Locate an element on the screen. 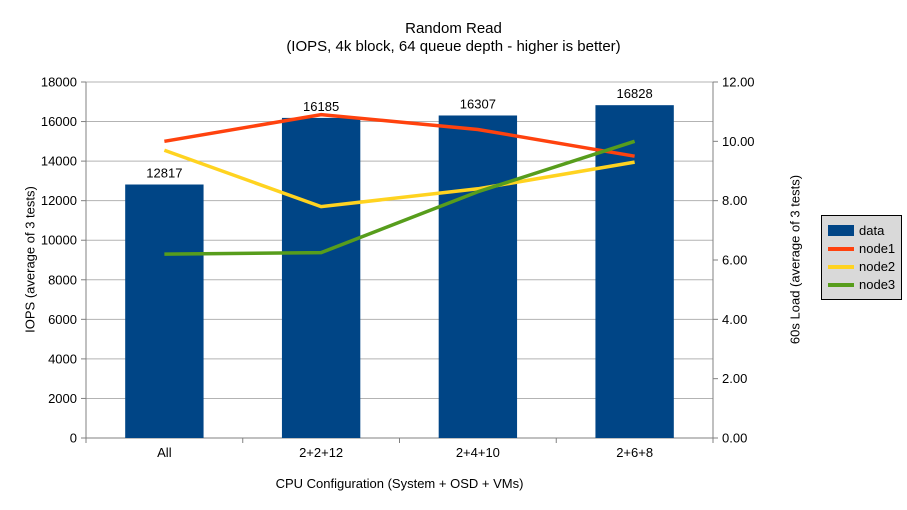 Image resolution: width=907 pixels, height=510 pixels. chart-title: Random Read is located at coordinates (453, 28).